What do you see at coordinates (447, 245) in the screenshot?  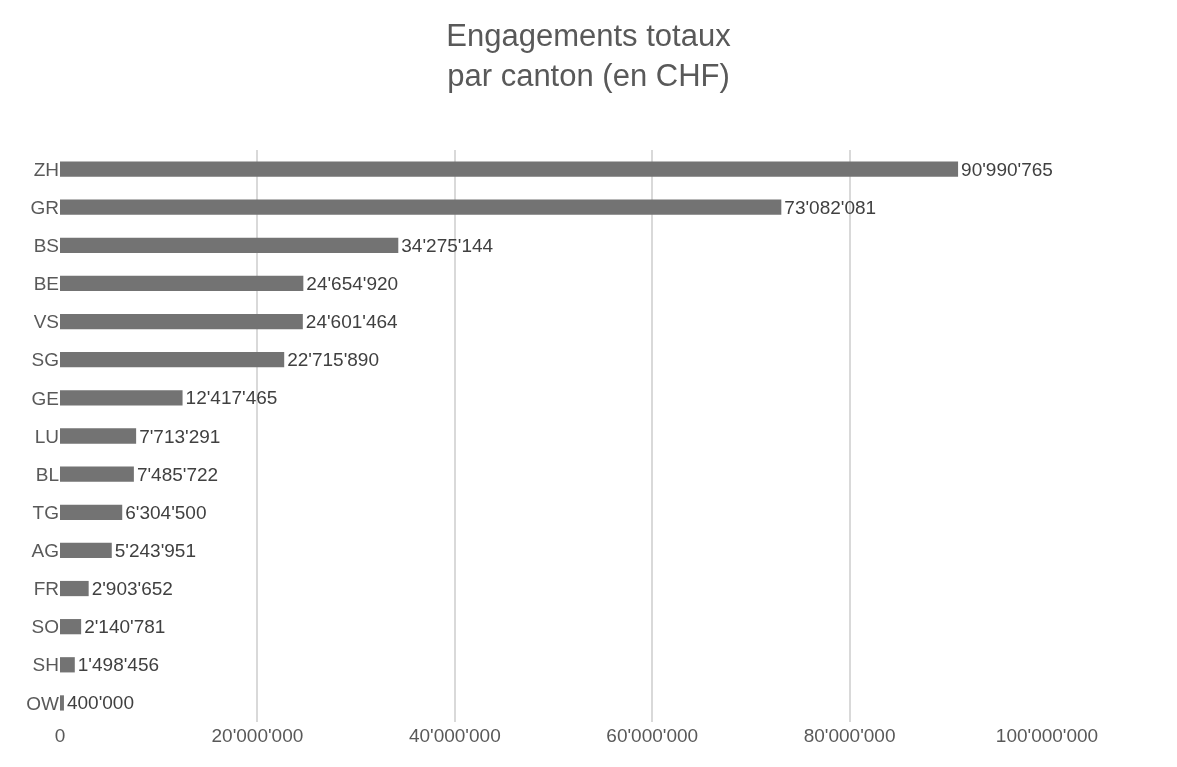 I see `data-label: 34'275'144` at bounding box center [447, 245].